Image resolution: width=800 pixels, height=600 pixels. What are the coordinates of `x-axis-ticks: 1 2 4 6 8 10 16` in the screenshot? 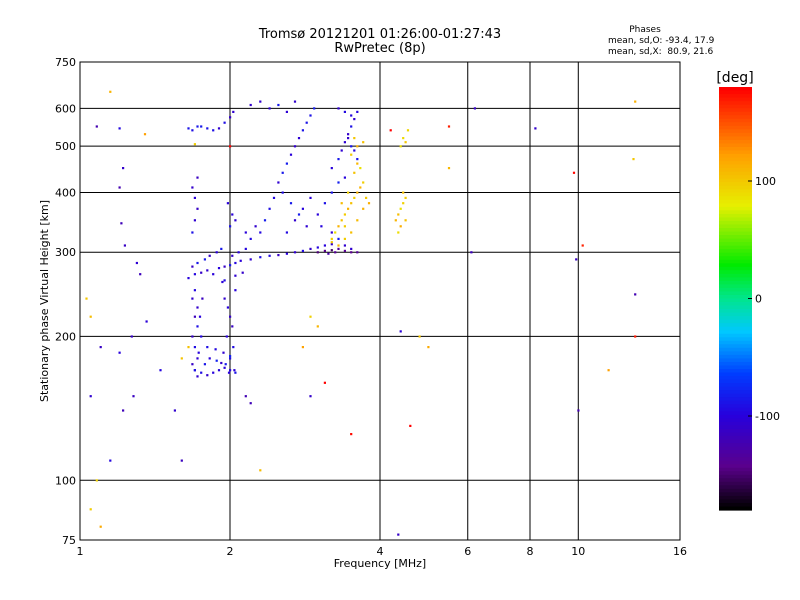 It's located at (382, 551).